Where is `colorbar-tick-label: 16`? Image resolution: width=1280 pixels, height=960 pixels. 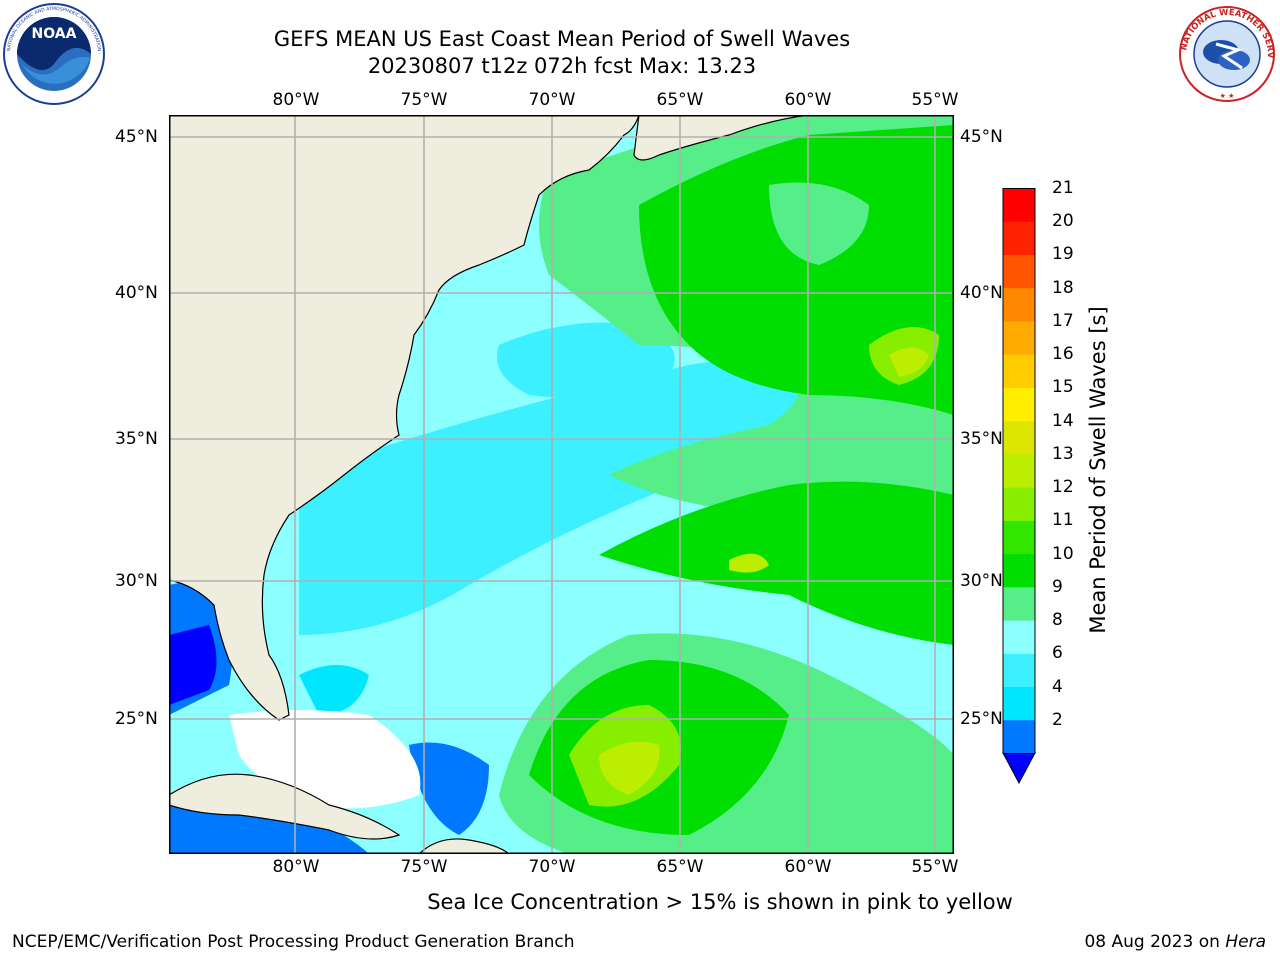 colorbar-tick-label: 16 is located at coordinates (1063, 354).